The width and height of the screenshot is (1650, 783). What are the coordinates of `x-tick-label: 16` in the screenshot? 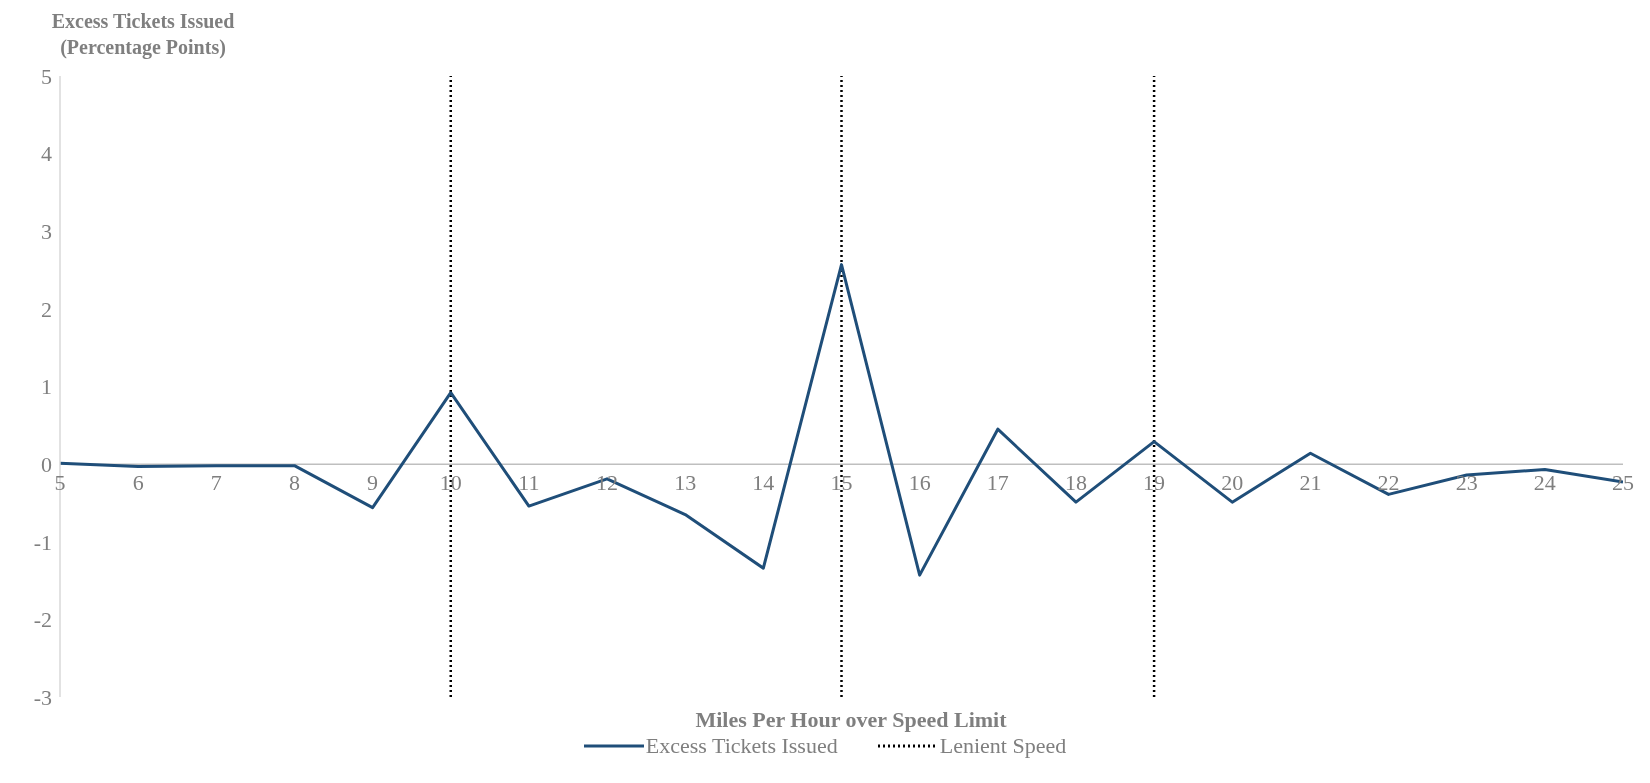 It's located at (919, 483).